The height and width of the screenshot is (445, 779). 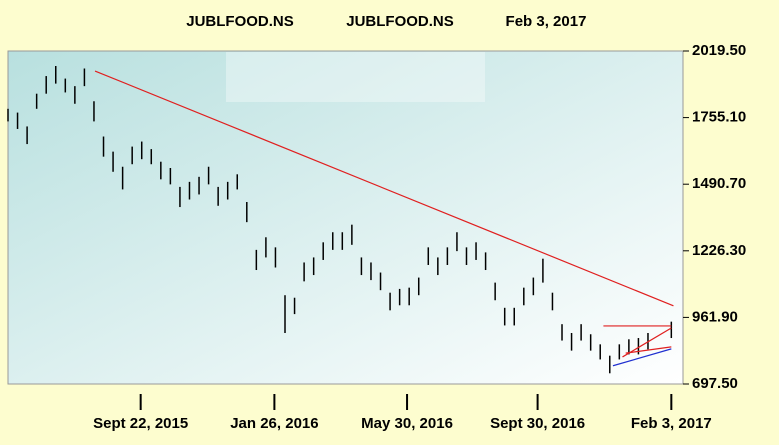 I want to click on y-tick-label: 1490.70, so click(x=719, y=183).